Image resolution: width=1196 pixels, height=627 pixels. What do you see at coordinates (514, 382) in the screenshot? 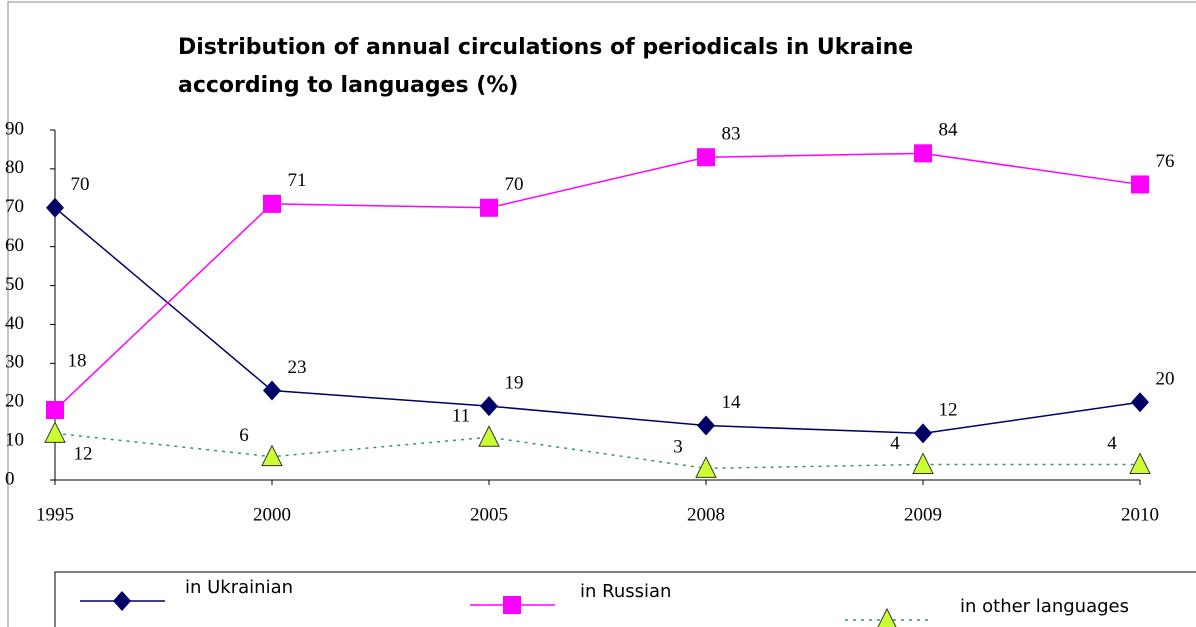
I see `data-label: 19` at bounding box center [514, 382].